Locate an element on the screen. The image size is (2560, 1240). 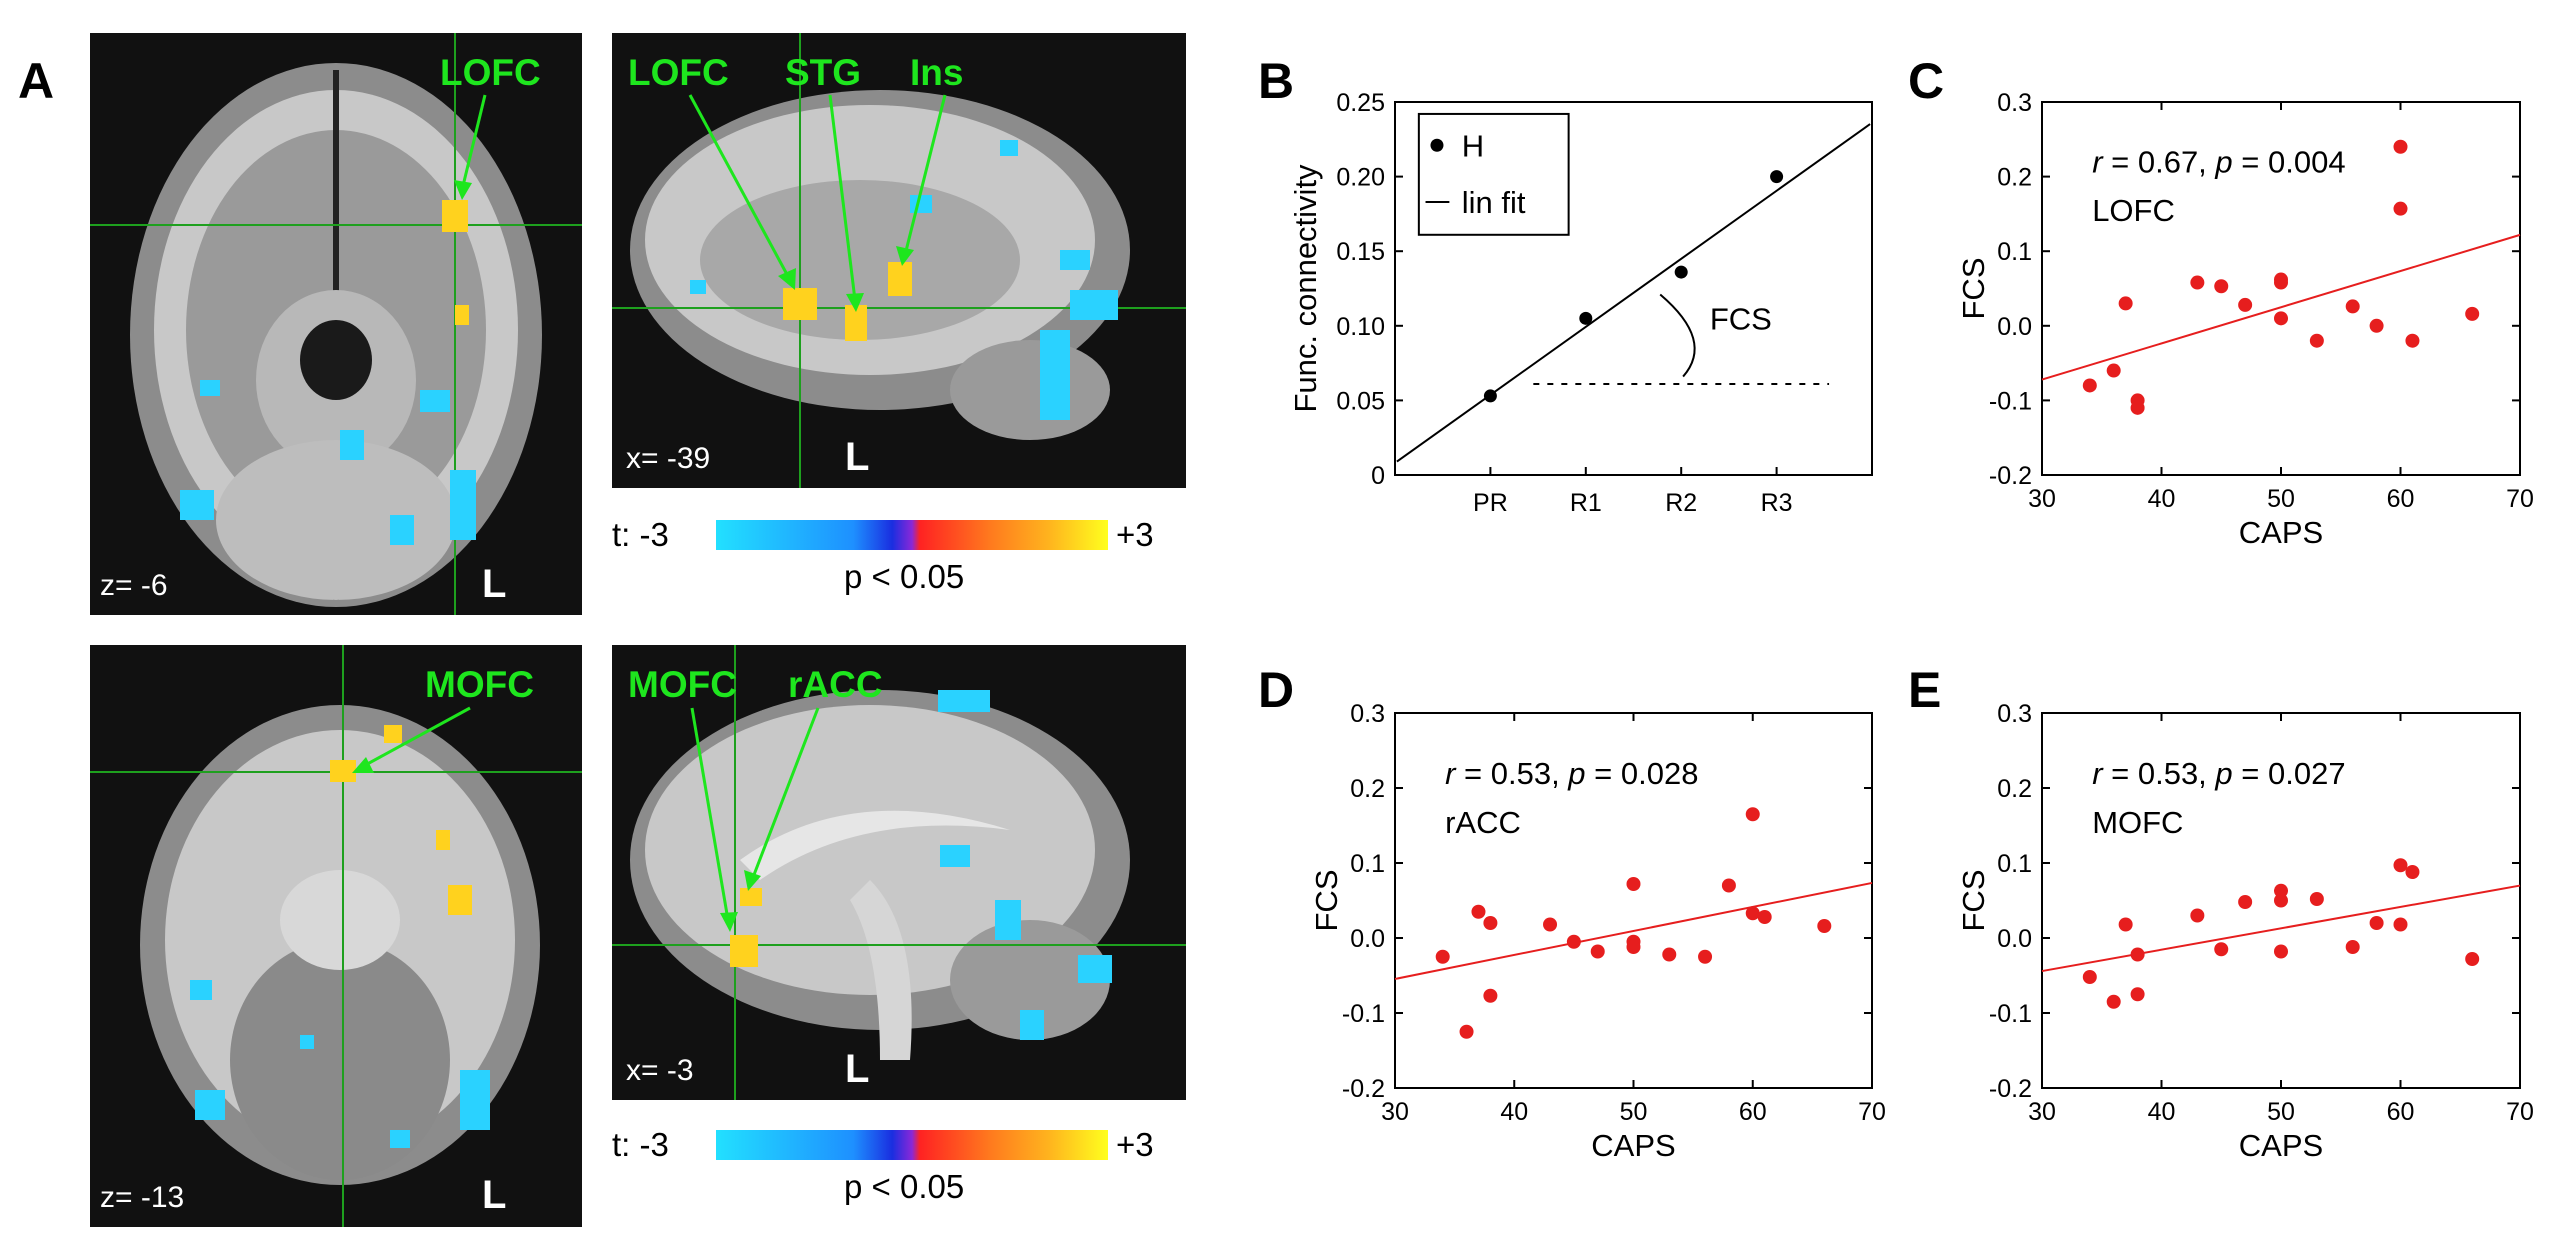
b-axes-frame is located at coordinates (1633, 288).